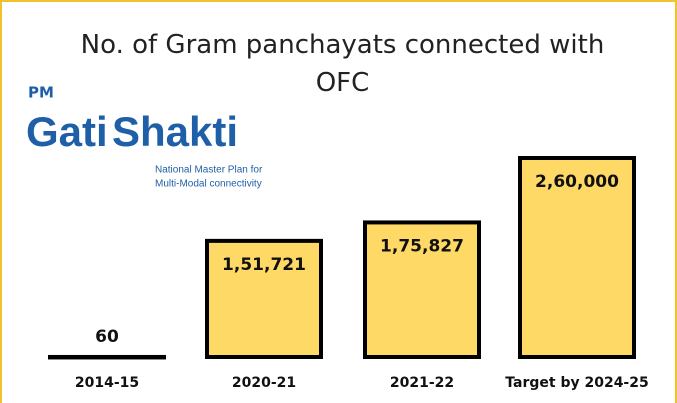  I want to click on logo-prefix: PM, so click(41, 93).